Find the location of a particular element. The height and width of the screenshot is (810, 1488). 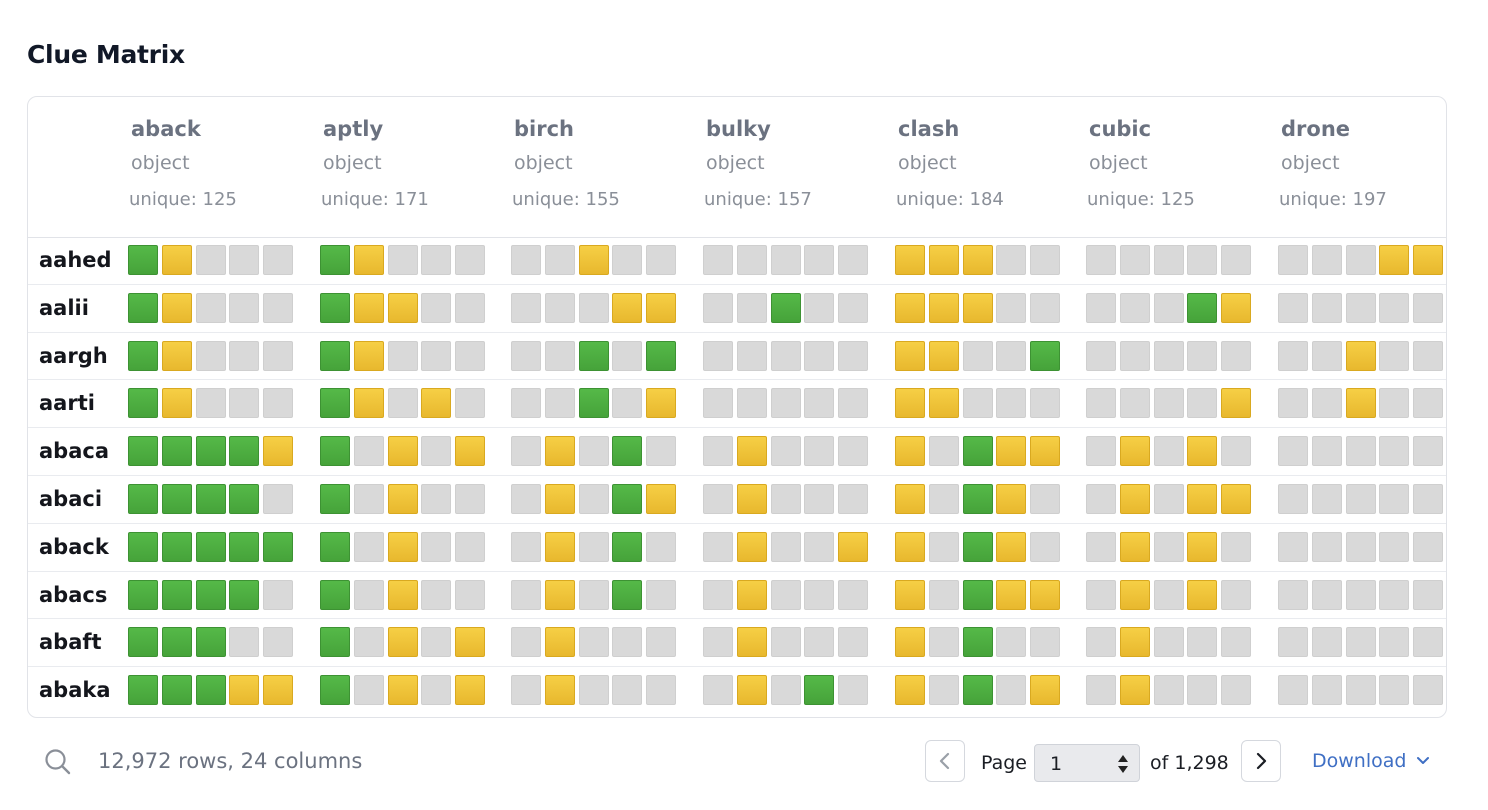

page-number-select: 1 is located at coordinates (1087, 763).